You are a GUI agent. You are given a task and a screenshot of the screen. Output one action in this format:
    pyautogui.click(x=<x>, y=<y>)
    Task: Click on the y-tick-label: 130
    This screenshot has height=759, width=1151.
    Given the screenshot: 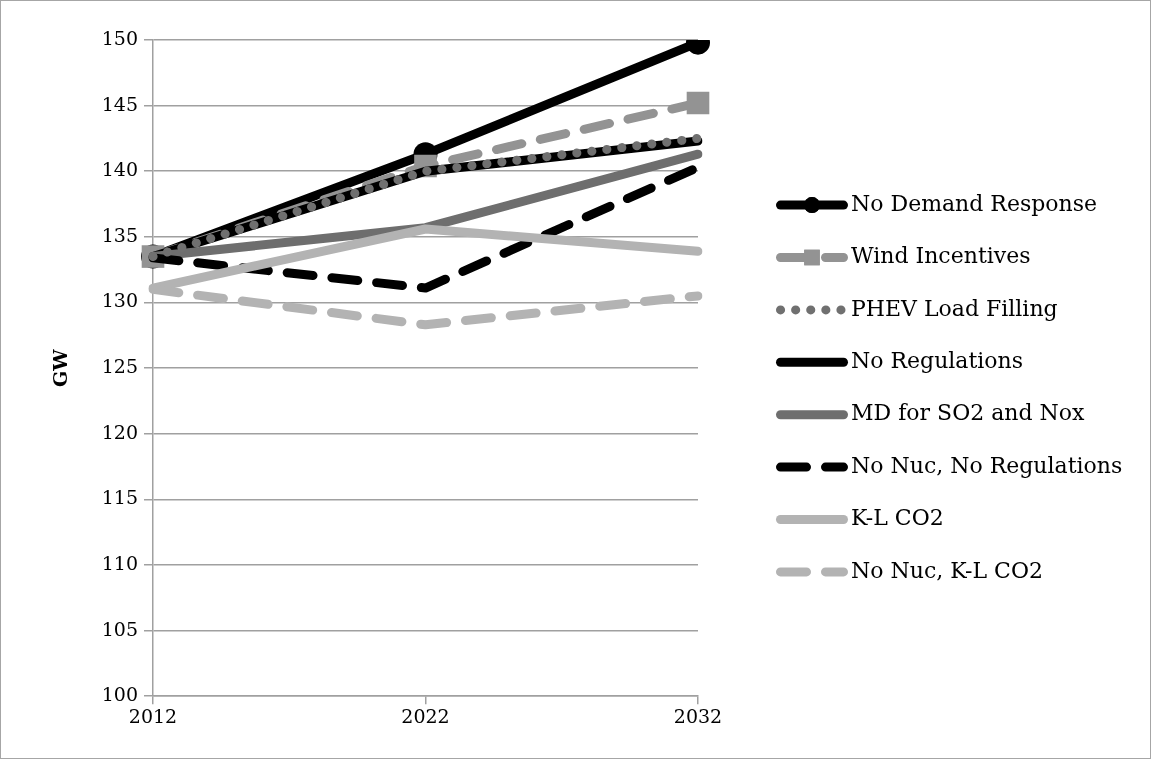 What is the action you would take?
    pyautogui.click(x=119, y=300)
    